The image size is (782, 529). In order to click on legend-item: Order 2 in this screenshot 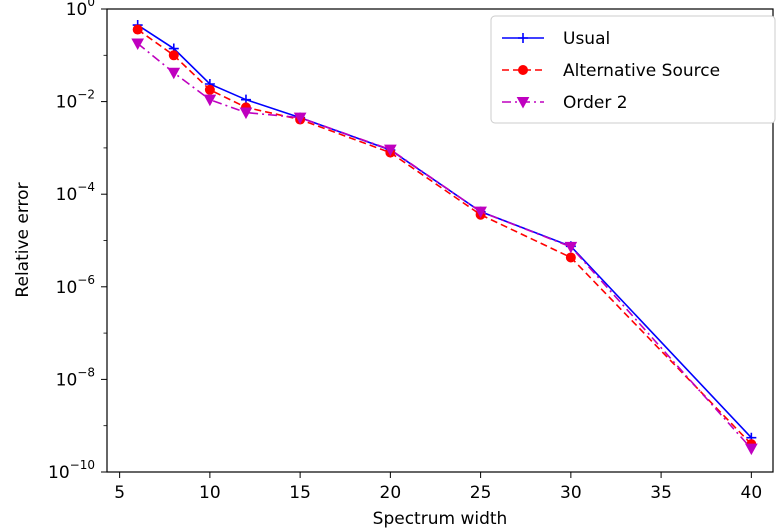, I will do `click(565, 103)`.